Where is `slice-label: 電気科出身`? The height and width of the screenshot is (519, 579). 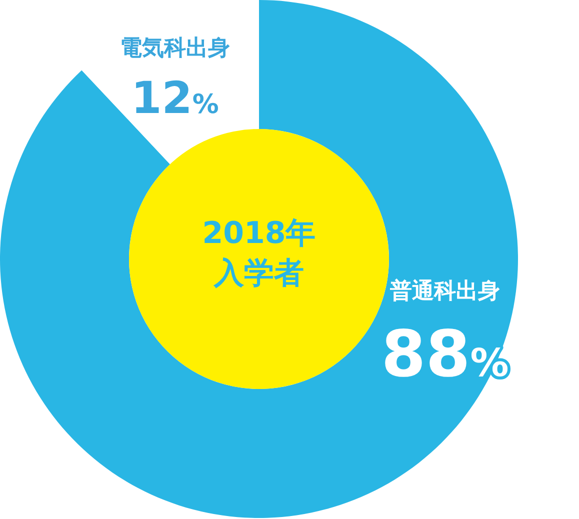
slice-label: 電気科出身 is located at coordinates (175, 48).